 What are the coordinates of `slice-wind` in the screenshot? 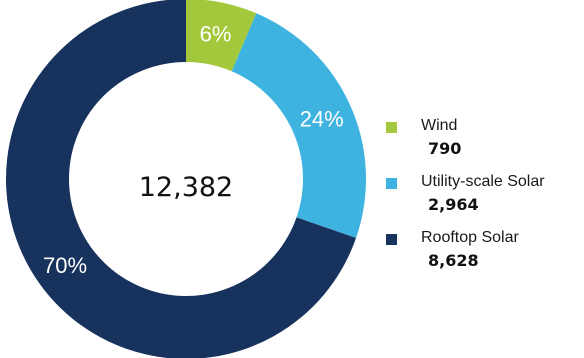 It's located at (221, 36).